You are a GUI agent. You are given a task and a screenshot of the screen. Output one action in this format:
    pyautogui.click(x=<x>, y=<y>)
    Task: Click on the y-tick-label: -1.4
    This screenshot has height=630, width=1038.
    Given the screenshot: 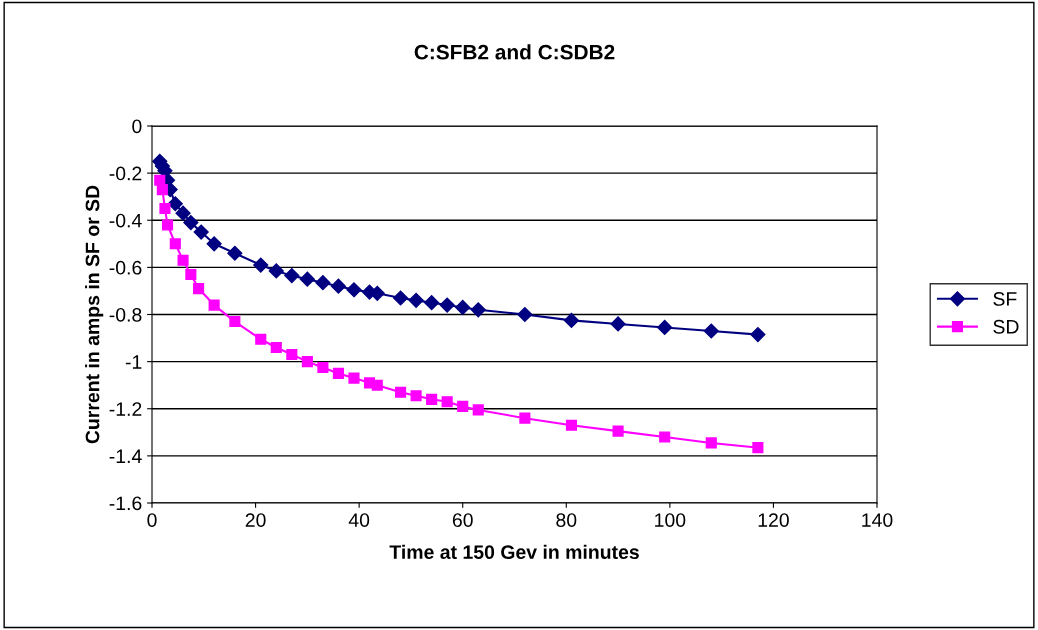 What is the action you would take?
    pyautogui.click(x=125, y=456)
    